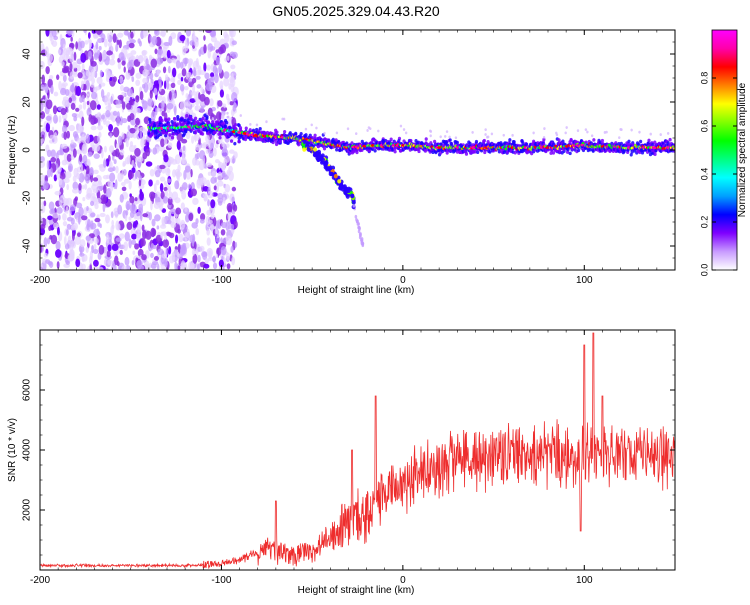  I want to click on colorbar-gradient, so click(724, 150).